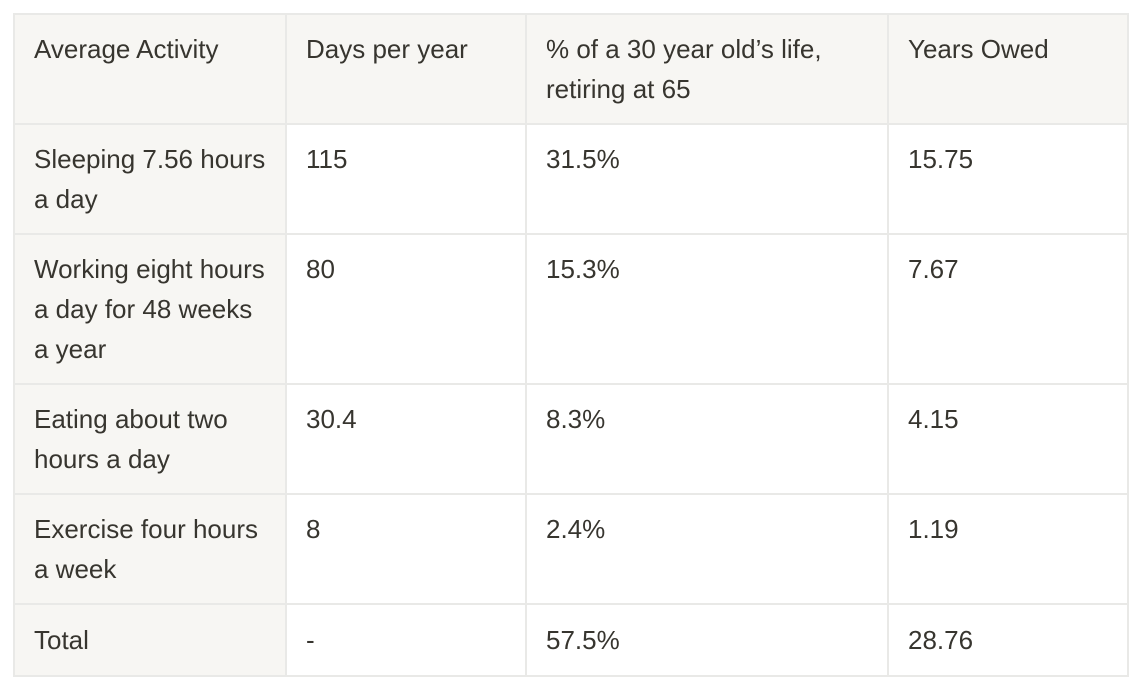  Describe the element at coordinates (707, 309) in the screenshot. I see `percent-cell: 15.3%` at that location.